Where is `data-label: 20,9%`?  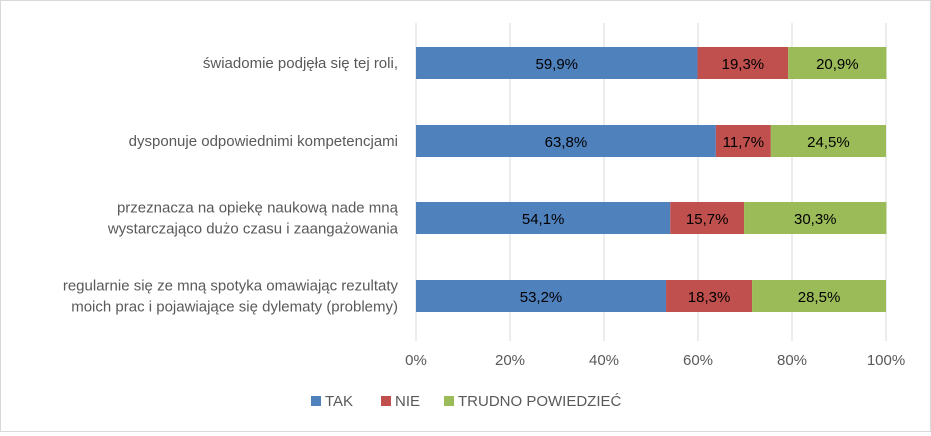 data-label: 20,9% is located at coordinates (837, 64).